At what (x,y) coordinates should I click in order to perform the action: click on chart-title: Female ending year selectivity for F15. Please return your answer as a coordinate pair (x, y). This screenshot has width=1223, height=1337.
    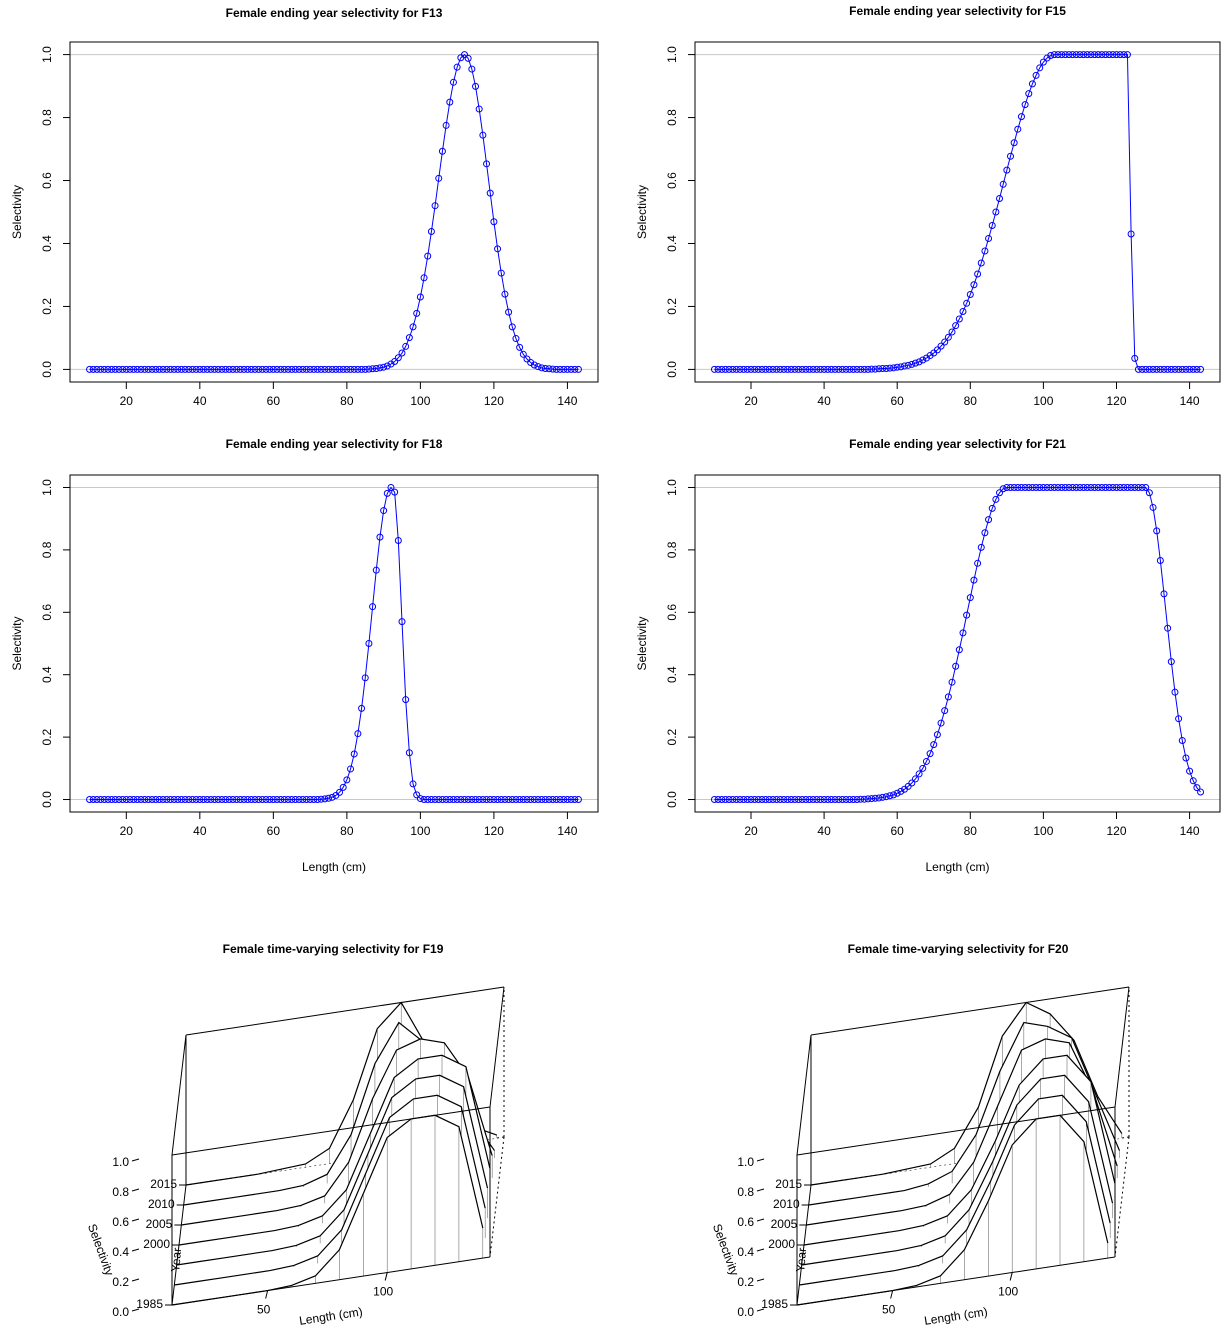
    Looking at the image, I should click on (957, 11).